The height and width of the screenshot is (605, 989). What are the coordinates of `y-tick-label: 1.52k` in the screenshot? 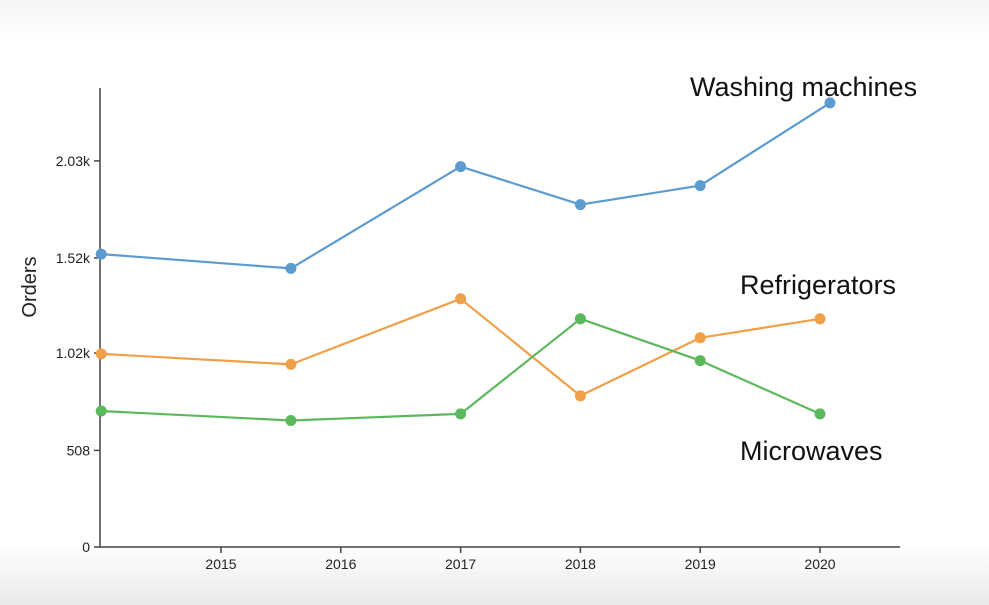 It's located at (73, 258).